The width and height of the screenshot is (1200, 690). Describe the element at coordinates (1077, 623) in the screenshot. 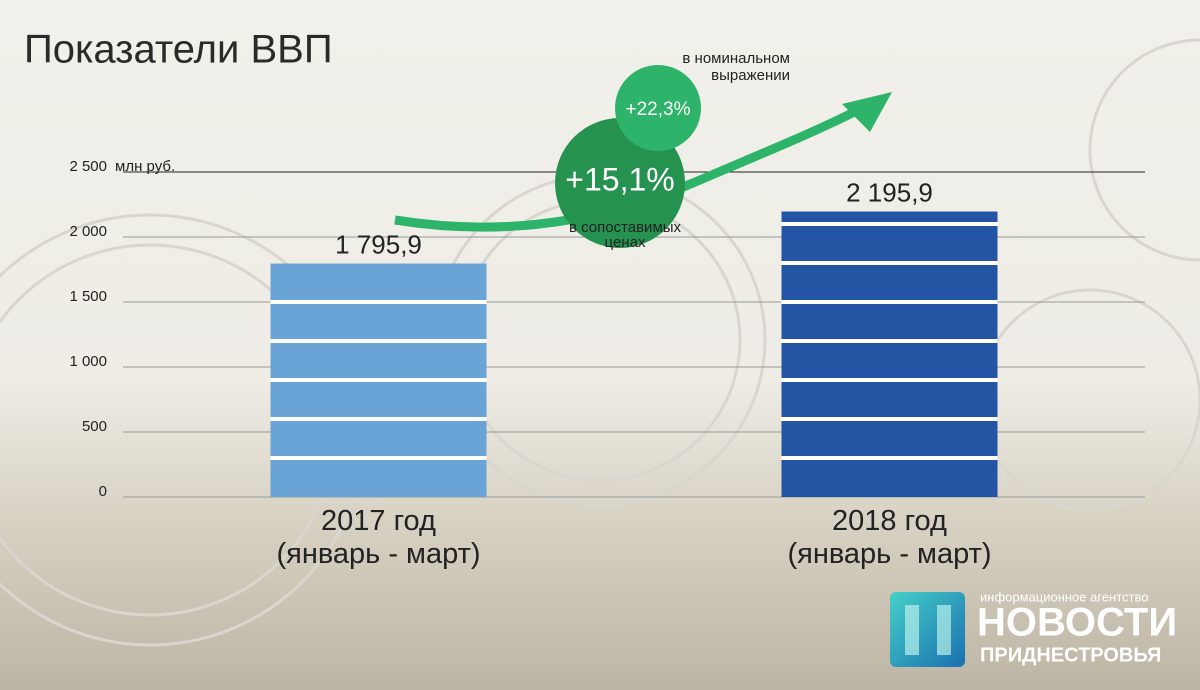

I see `logo-name: НОВОСТИ` at that location.